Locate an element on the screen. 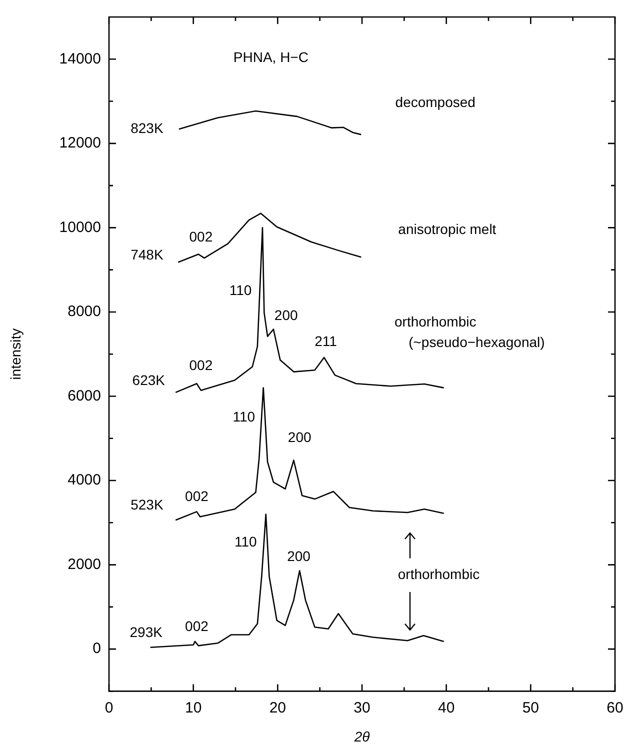 The height and width of the screenshot is (754, 637). x-tick-label: 50 is located at coordinates (531, 707).